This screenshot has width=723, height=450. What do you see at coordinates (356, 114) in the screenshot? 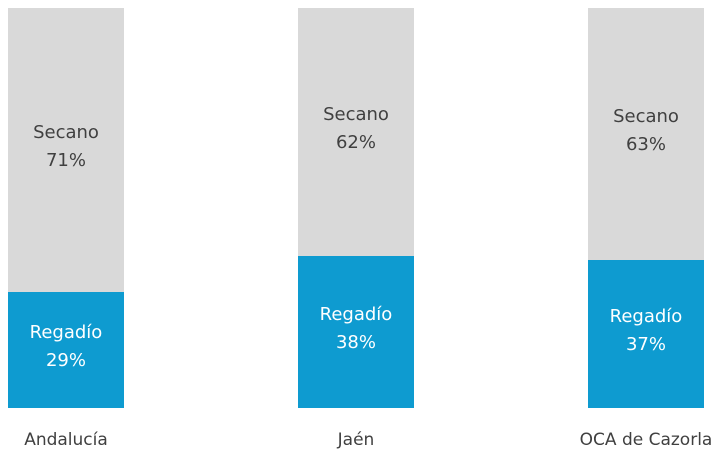
I see `series-name-label-secano-jaen: Secano` at bounding box center [356, 114].